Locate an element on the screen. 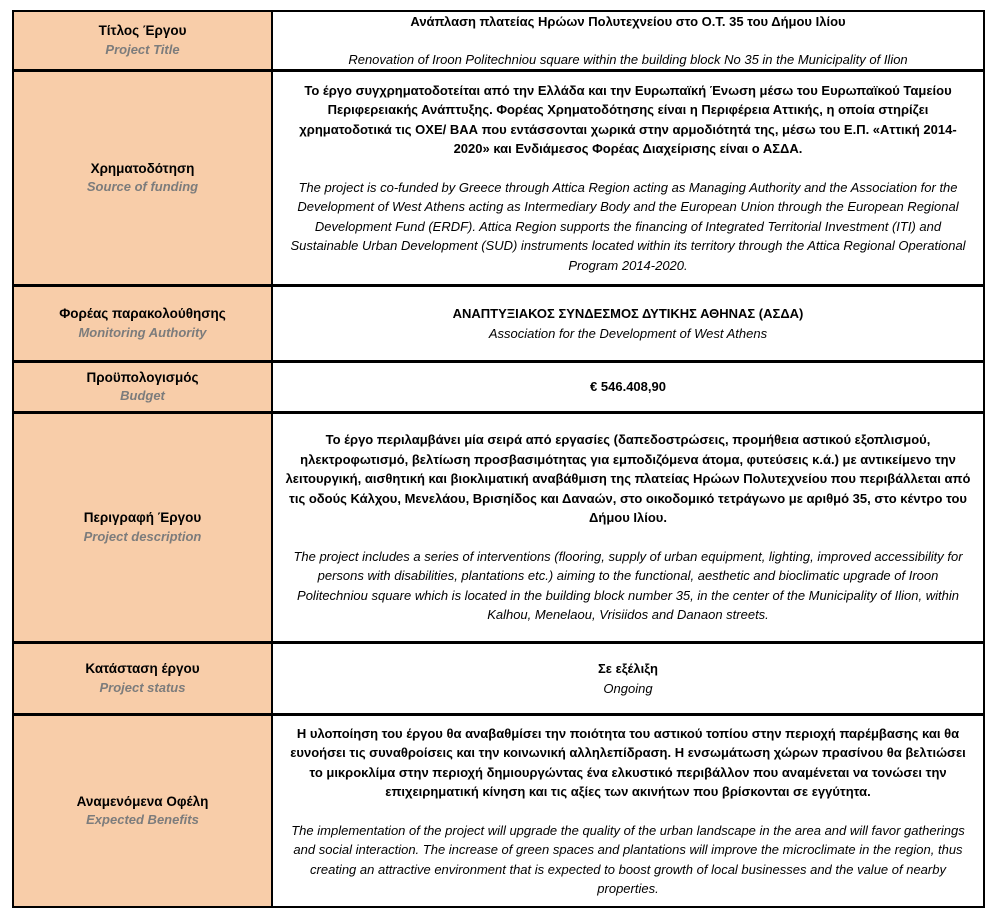 Image resolution: width=1008 pixels, height=922 pixels. budget-amount: € 546.408,90 is located at coordinates (628, 387).